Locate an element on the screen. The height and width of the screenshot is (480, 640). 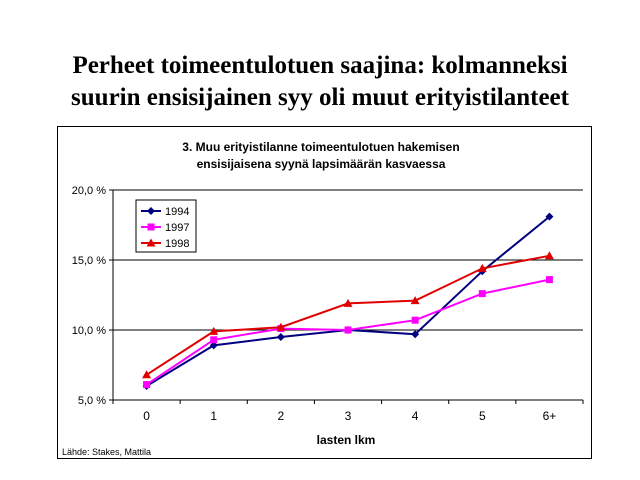
legend: 1994 1997 1998 is located at coordinates (166, 226).